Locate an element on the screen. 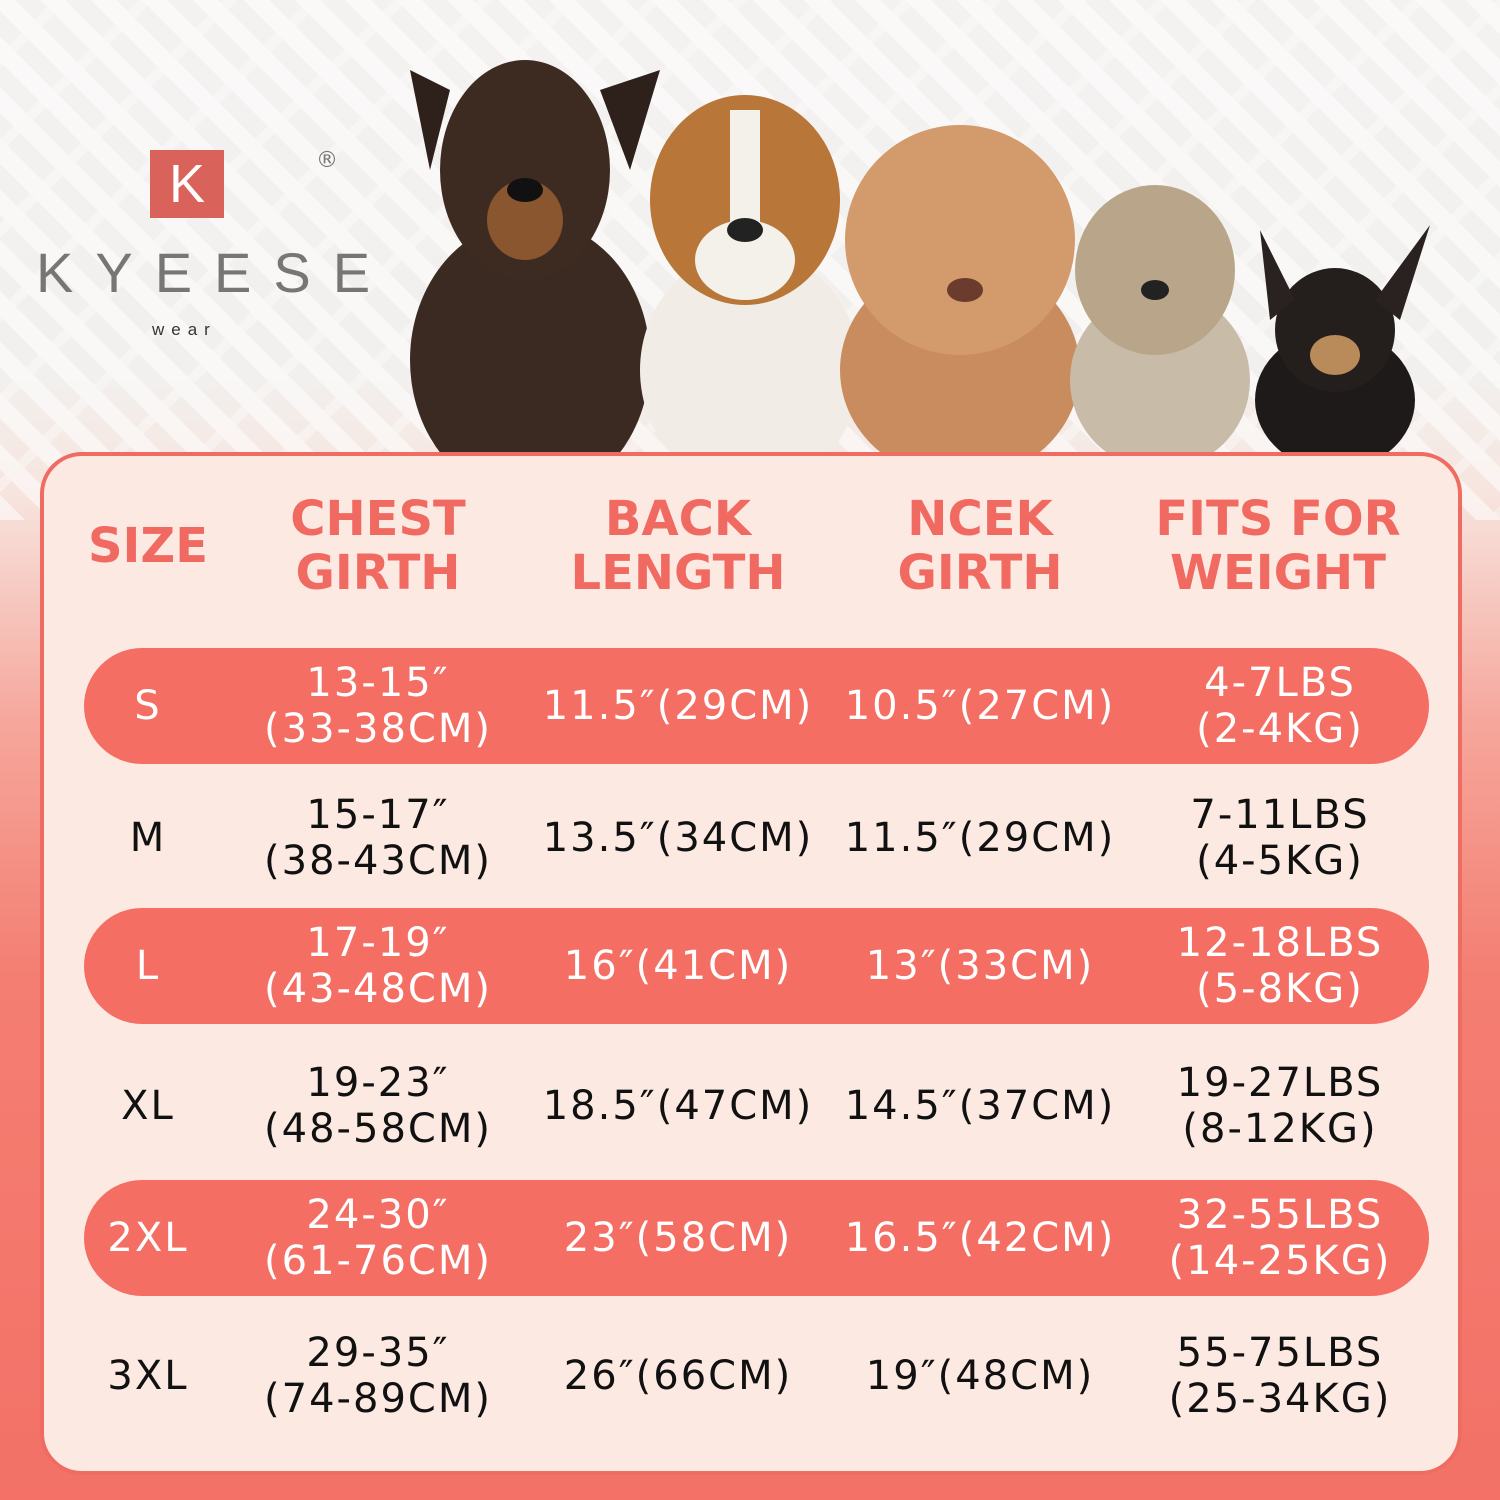 This screenshot has width=1500, height=1500. doberman-image is located at coordinates (535, 257).